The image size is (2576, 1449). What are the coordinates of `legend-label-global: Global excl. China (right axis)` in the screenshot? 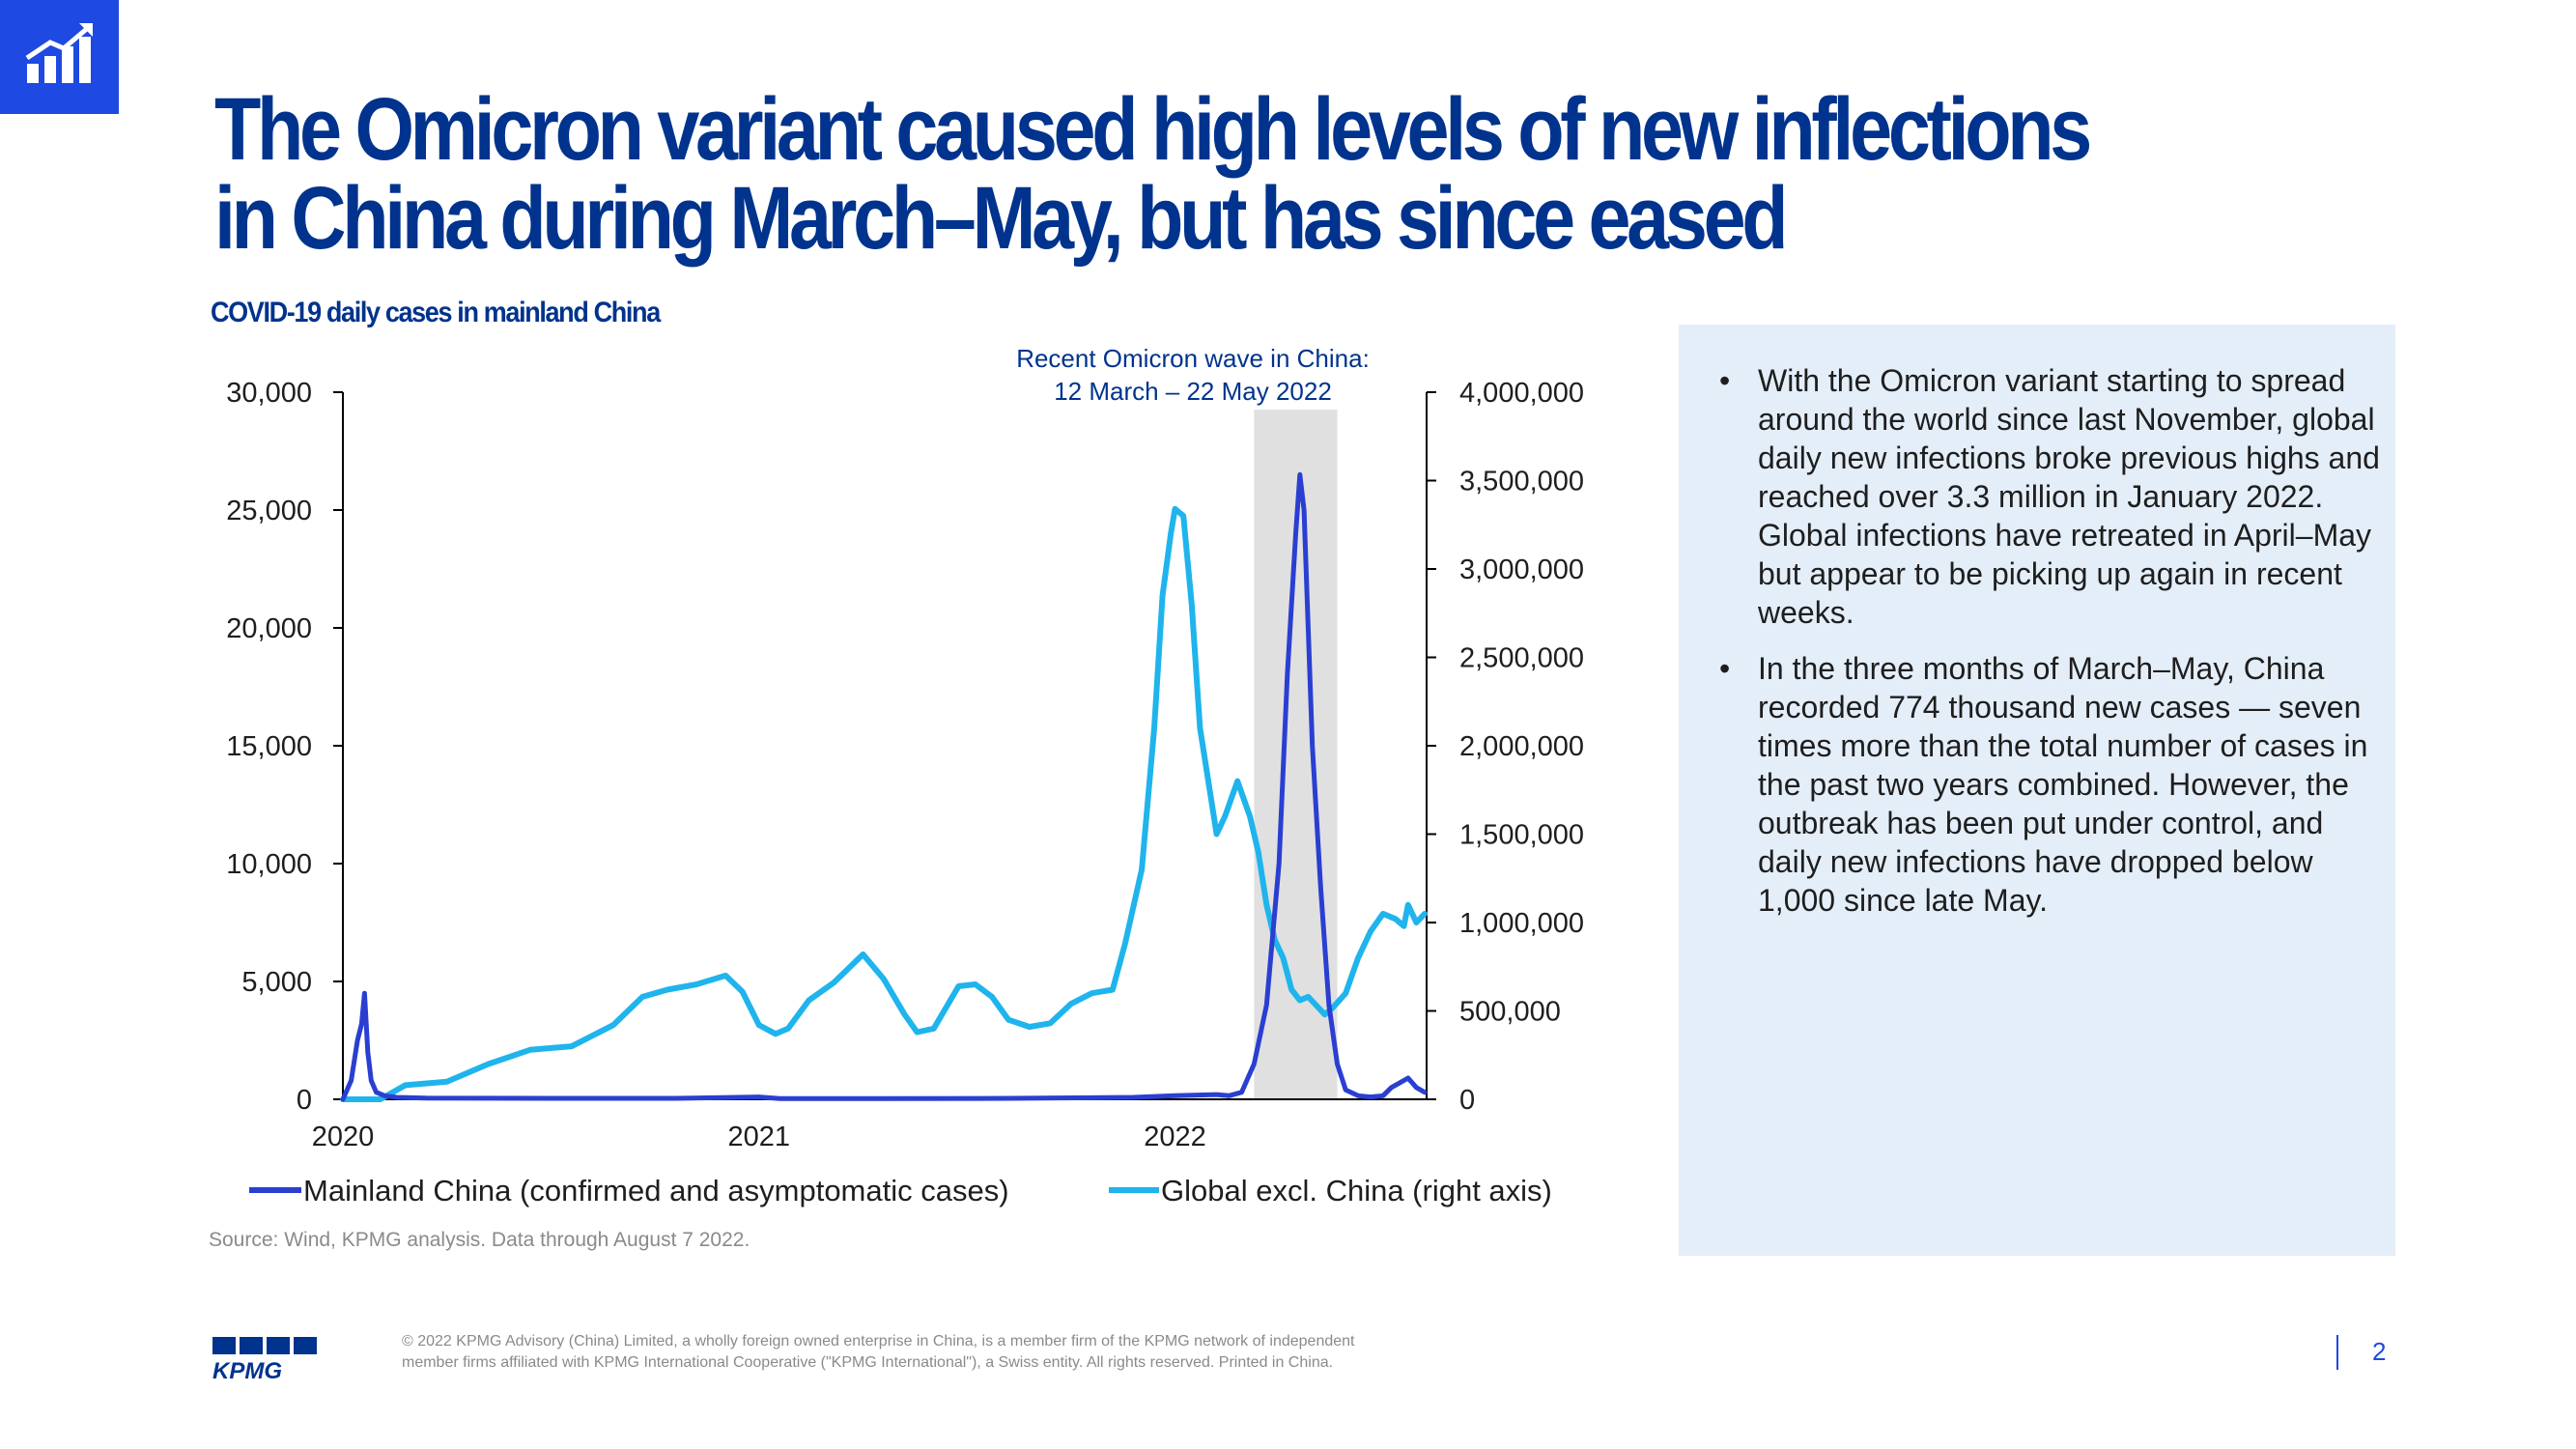 It's located at (1356, 1191).